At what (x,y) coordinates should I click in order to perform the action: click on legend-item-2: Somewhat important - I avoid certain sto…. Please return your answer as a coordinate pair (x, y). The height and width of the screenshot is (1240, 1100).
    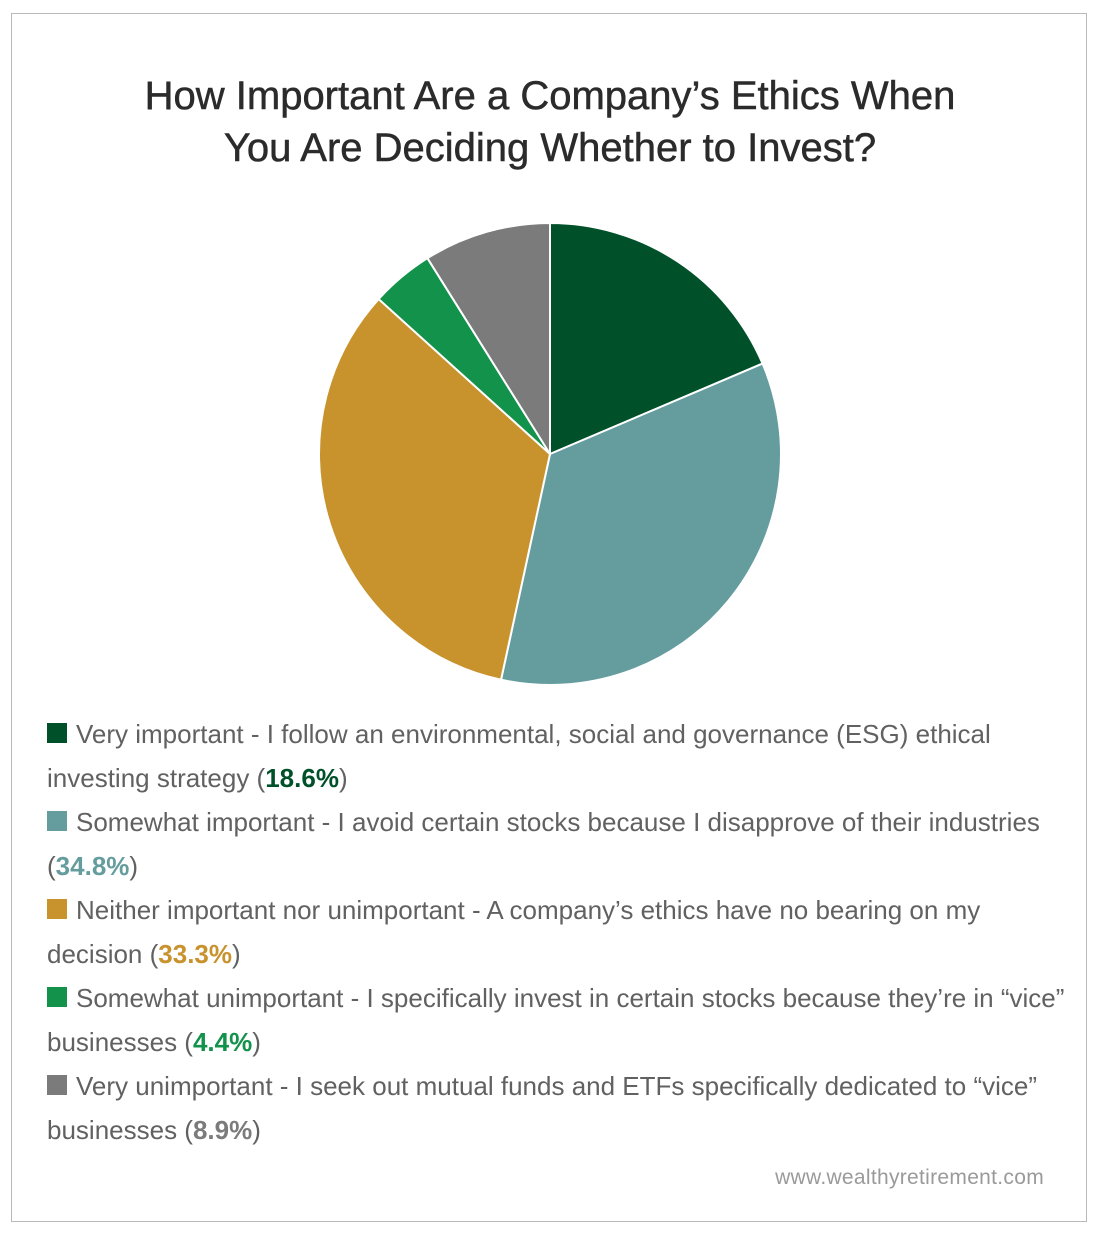
    Looking at the image, I should click on (543, 844).